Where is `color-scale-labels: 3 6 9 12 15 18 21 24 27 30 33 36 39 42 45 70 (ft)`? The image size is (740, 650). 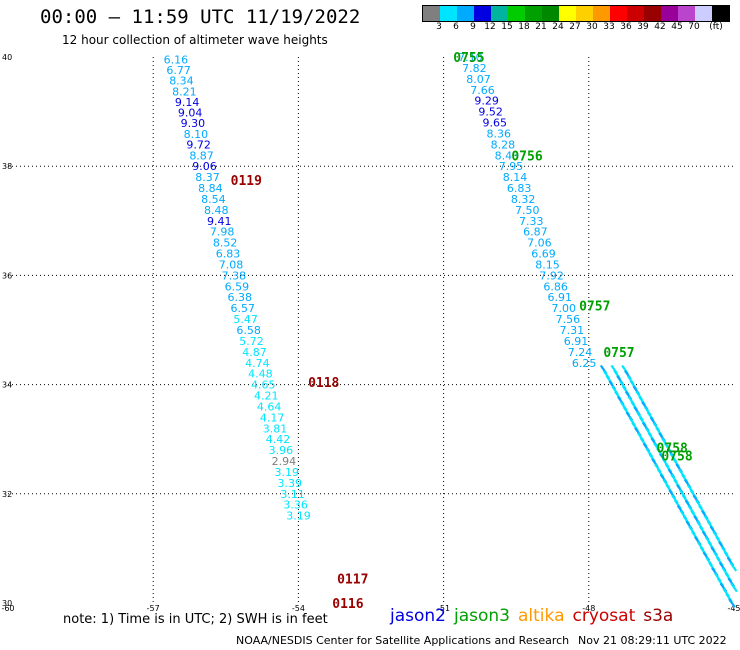
color-scale-labels: 3 6 9 12 15 18 21 24 27 30 33 36 39 42 45 70 (ft) is located at coordinates (581, 28).